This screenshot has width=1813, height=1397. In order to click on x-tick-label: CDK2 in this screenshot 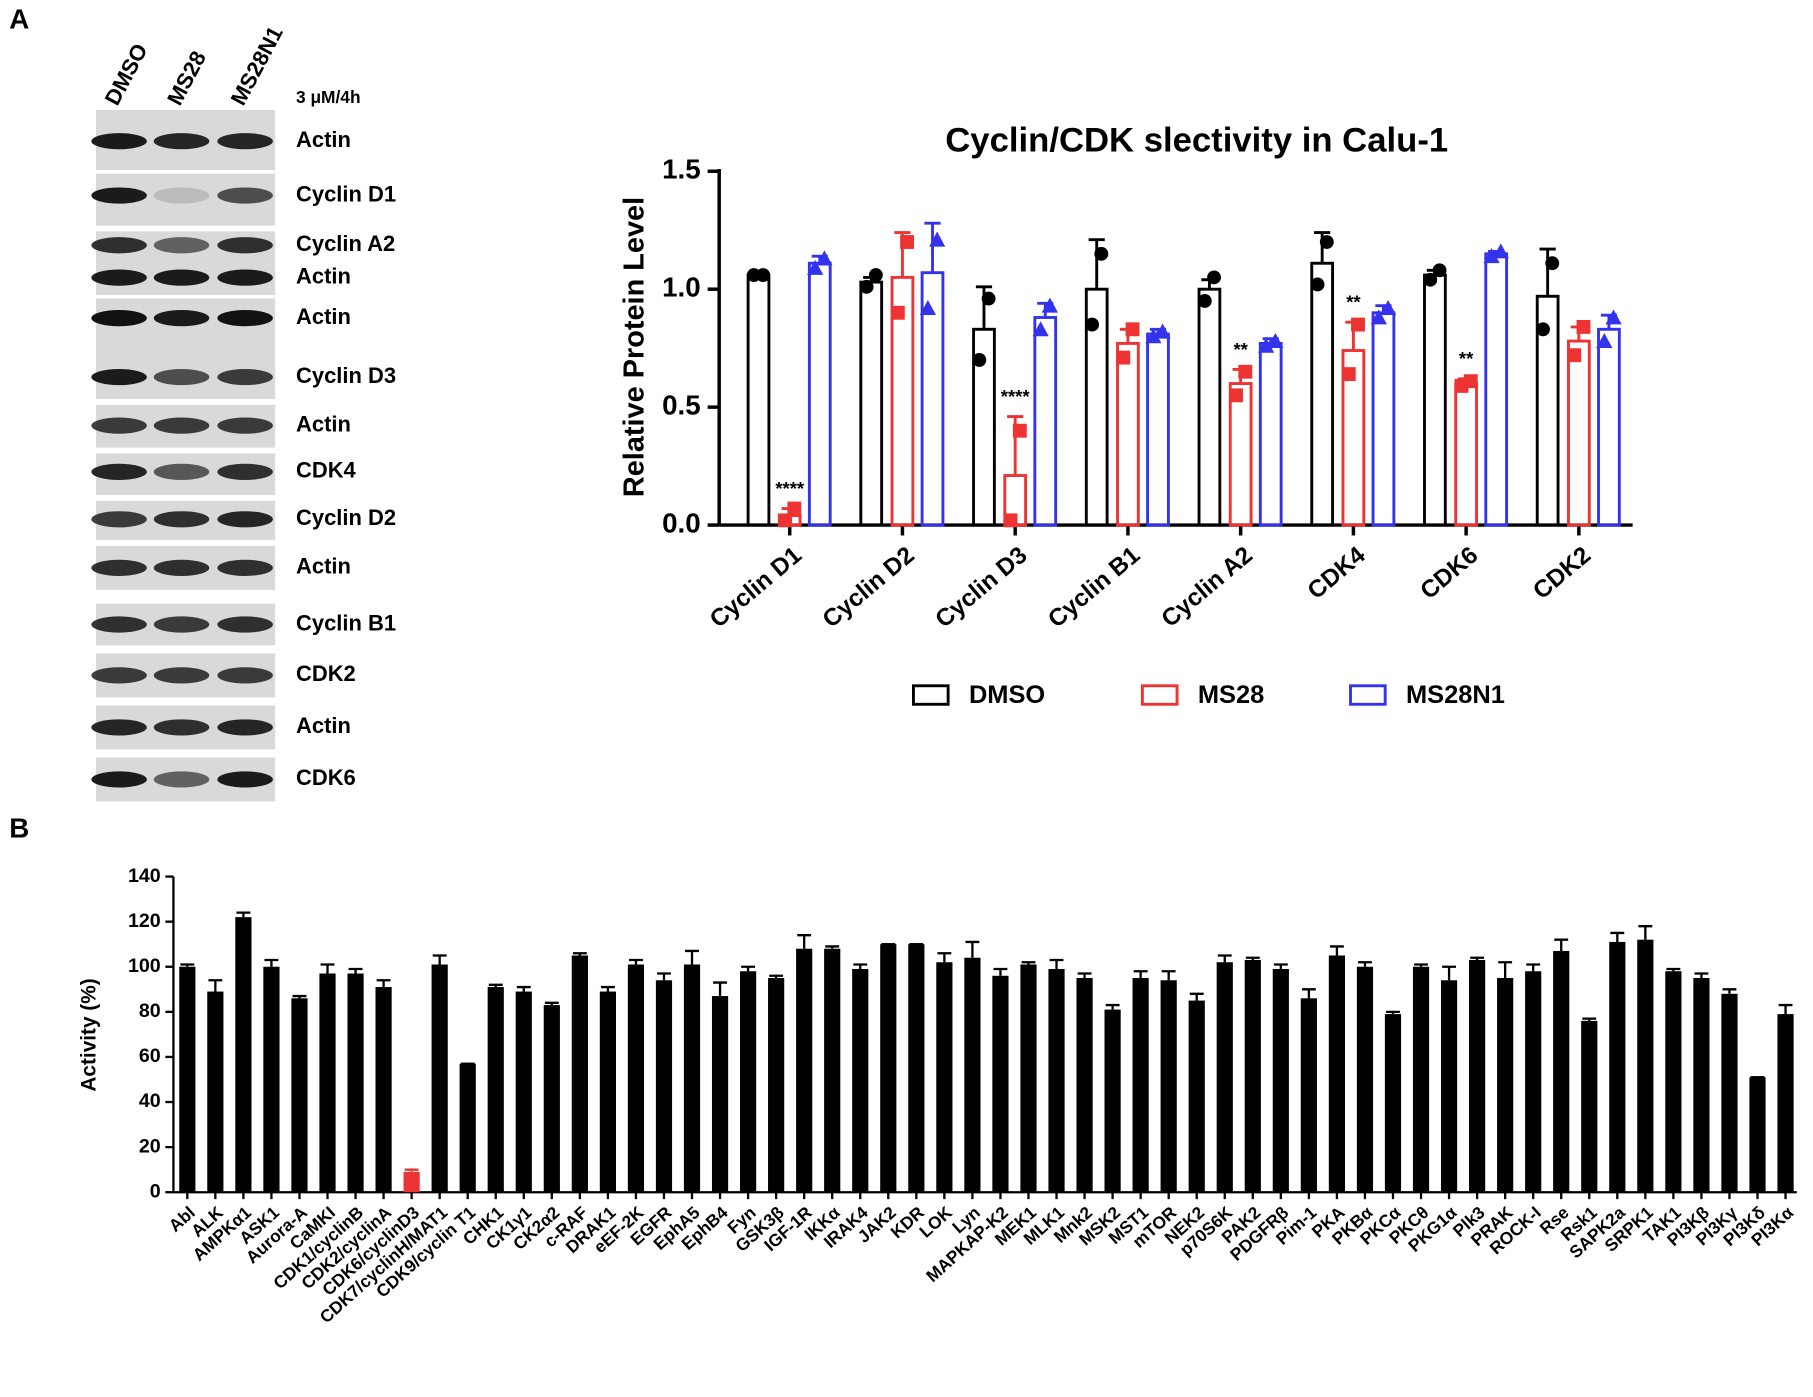, I will do `click(1562, 573)`.